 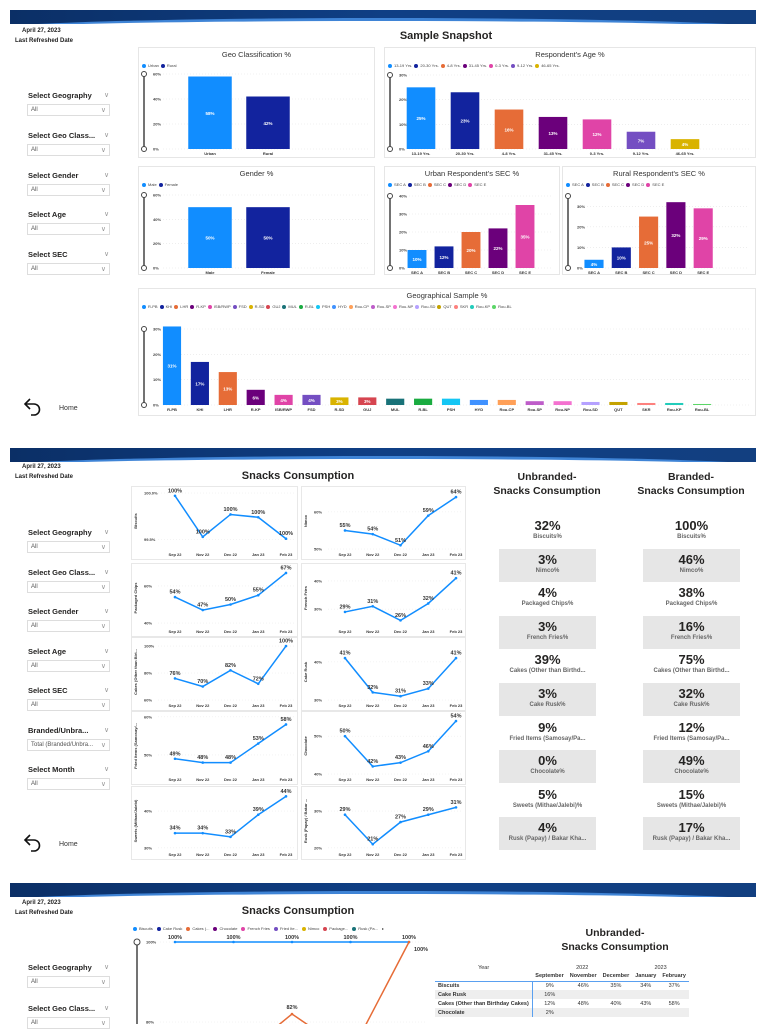 What do you see at coordinates (547, 632) in the screenshot?
I see `kpi-card: 3% French Fries%` at bounding box center [547, 632].